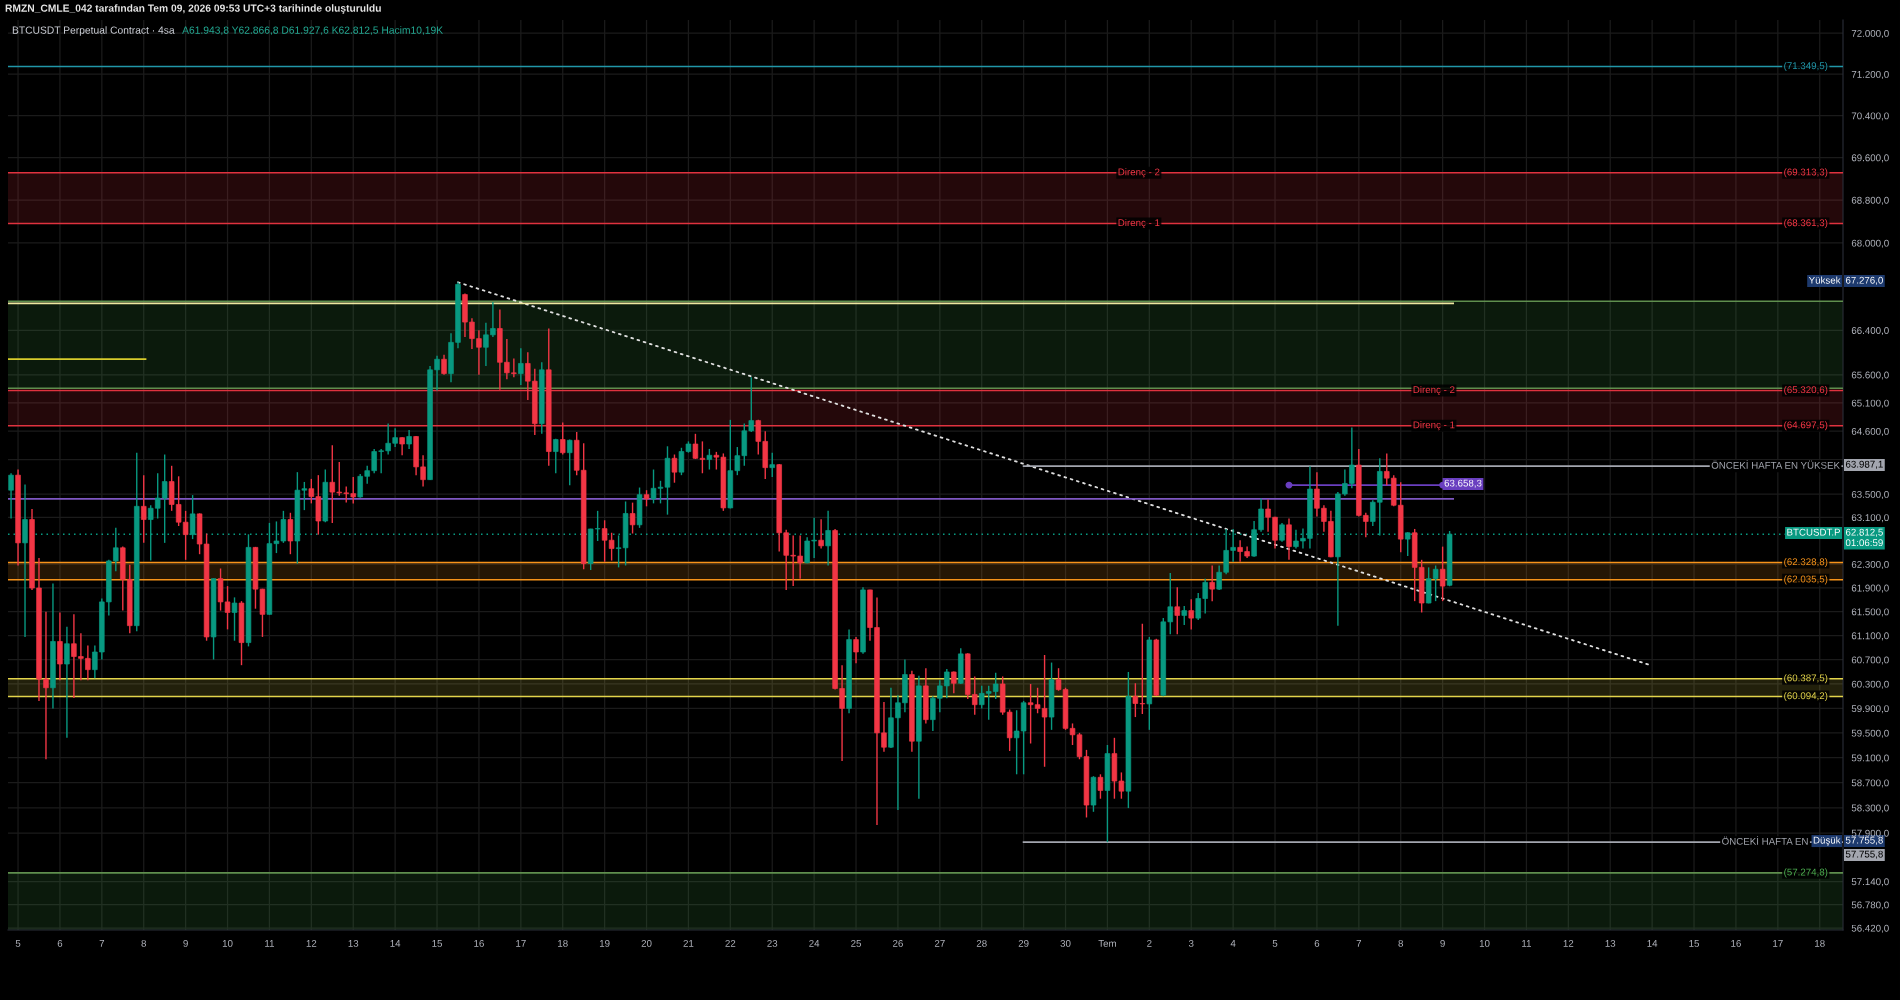  I want to click on y-tick-label: 66.400,0, so click(1870, 331).